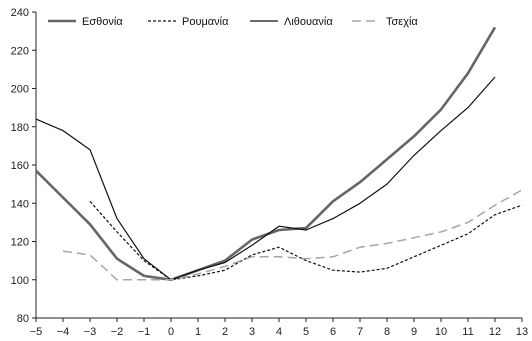  What do you see at coordinates (252, 332) in the screenshot?
I see `x-tick-label: 3` at bounding box center [252, 332].